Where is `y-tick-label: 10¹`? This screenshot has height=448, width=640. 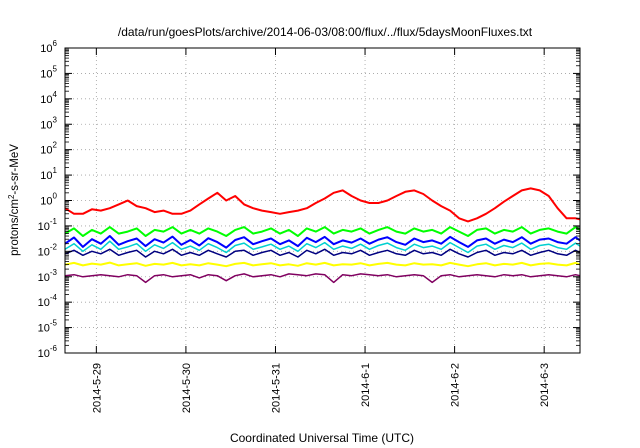
y-tick-label: 10¹ is located at coordinates (48, 174).